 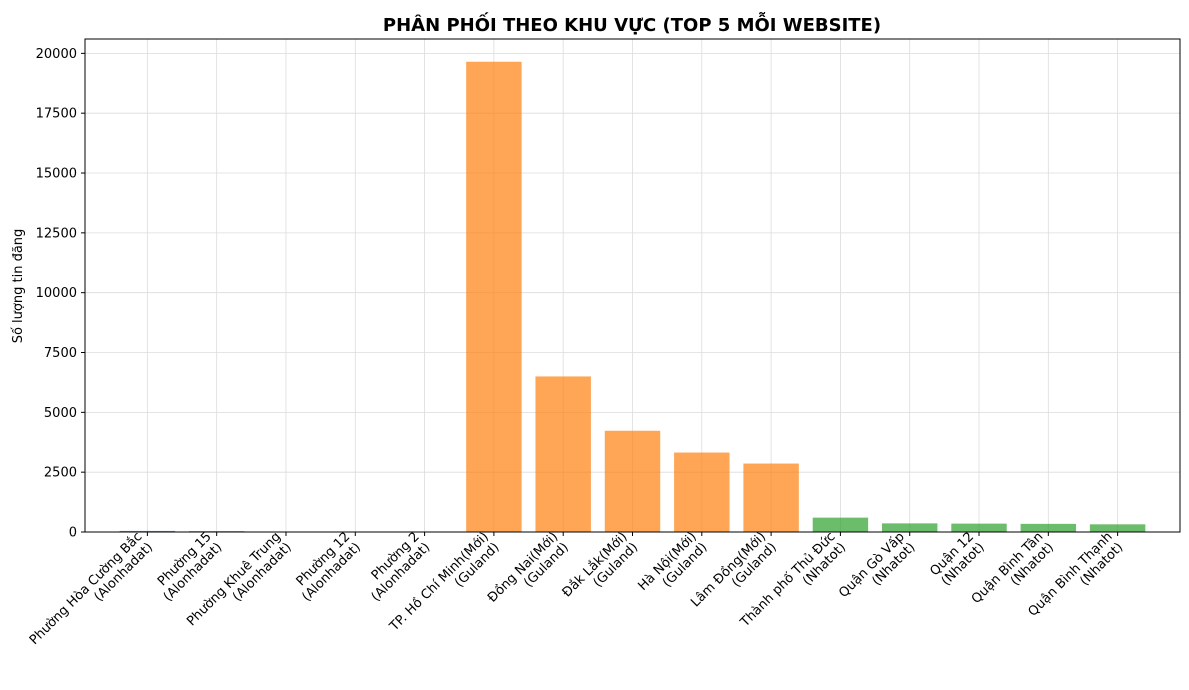 I want to click on x-tick-label: Đắk Lắk(Mới)(Guland), so click(x=601, y=564).